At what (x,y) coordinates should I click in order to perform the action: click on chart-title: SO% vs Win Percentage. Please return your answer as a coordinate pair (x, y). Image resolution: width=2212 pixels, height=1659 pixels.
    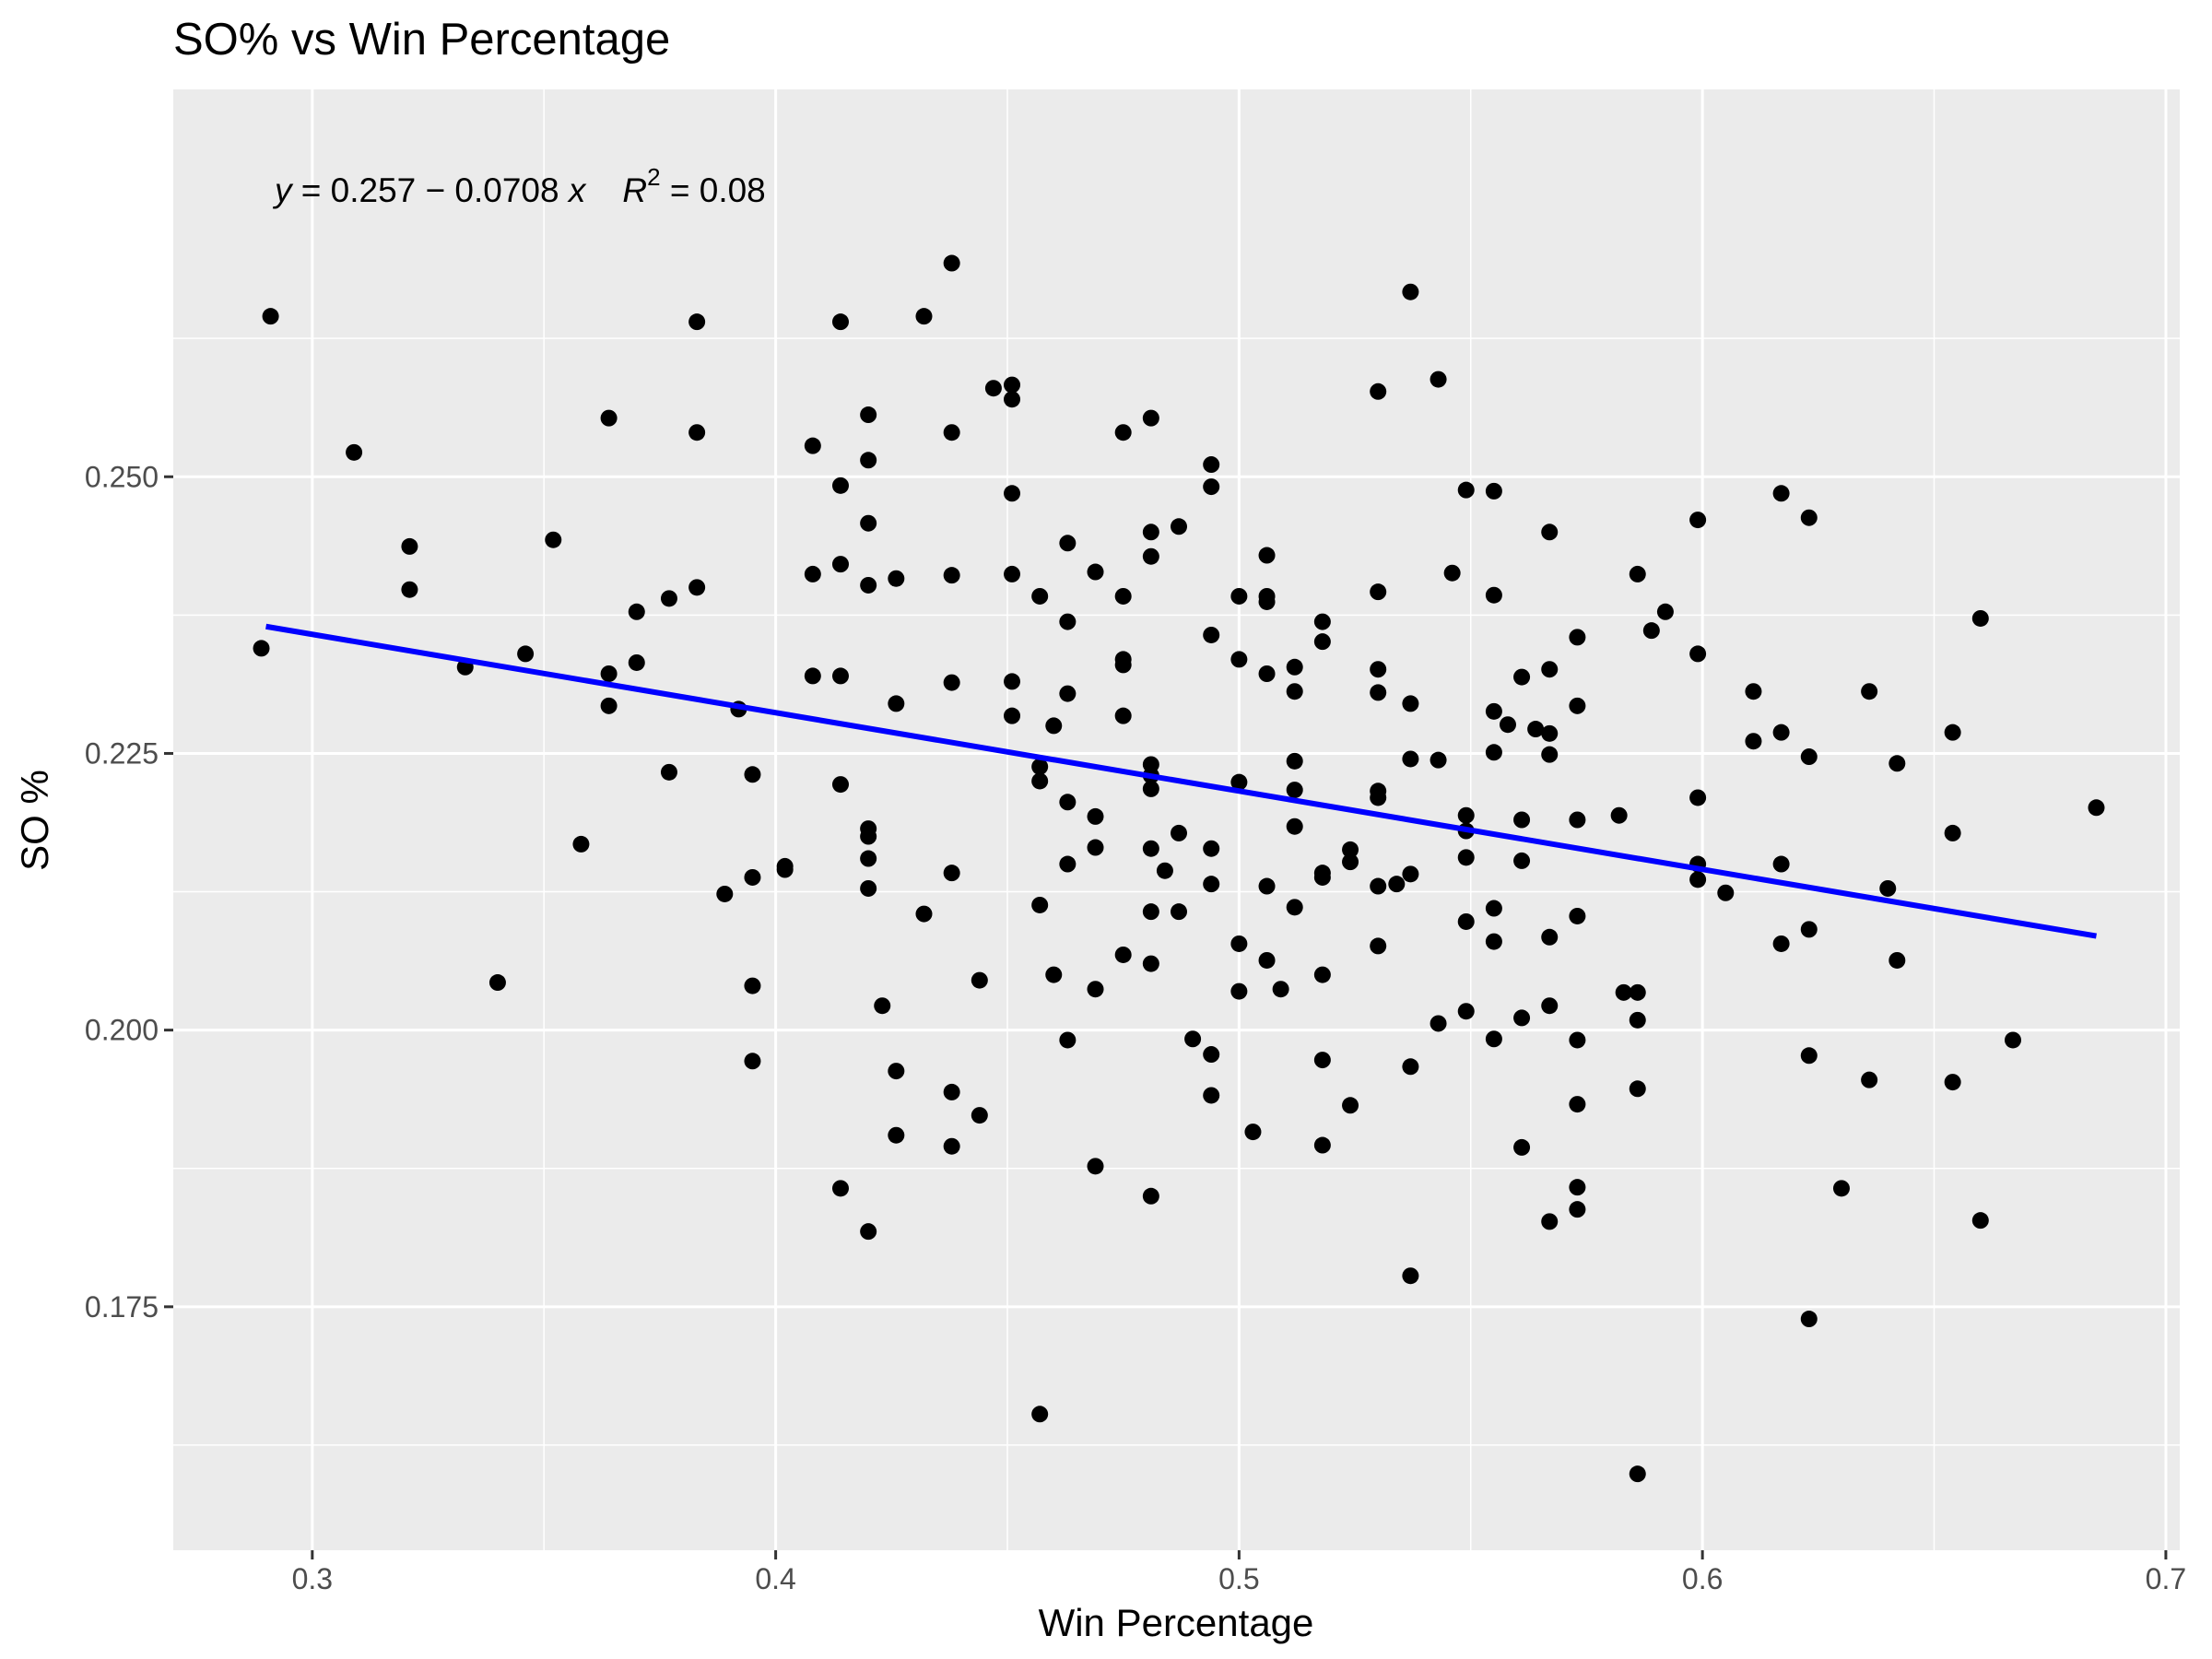
    Looking at the image, I should click on (421, 40).